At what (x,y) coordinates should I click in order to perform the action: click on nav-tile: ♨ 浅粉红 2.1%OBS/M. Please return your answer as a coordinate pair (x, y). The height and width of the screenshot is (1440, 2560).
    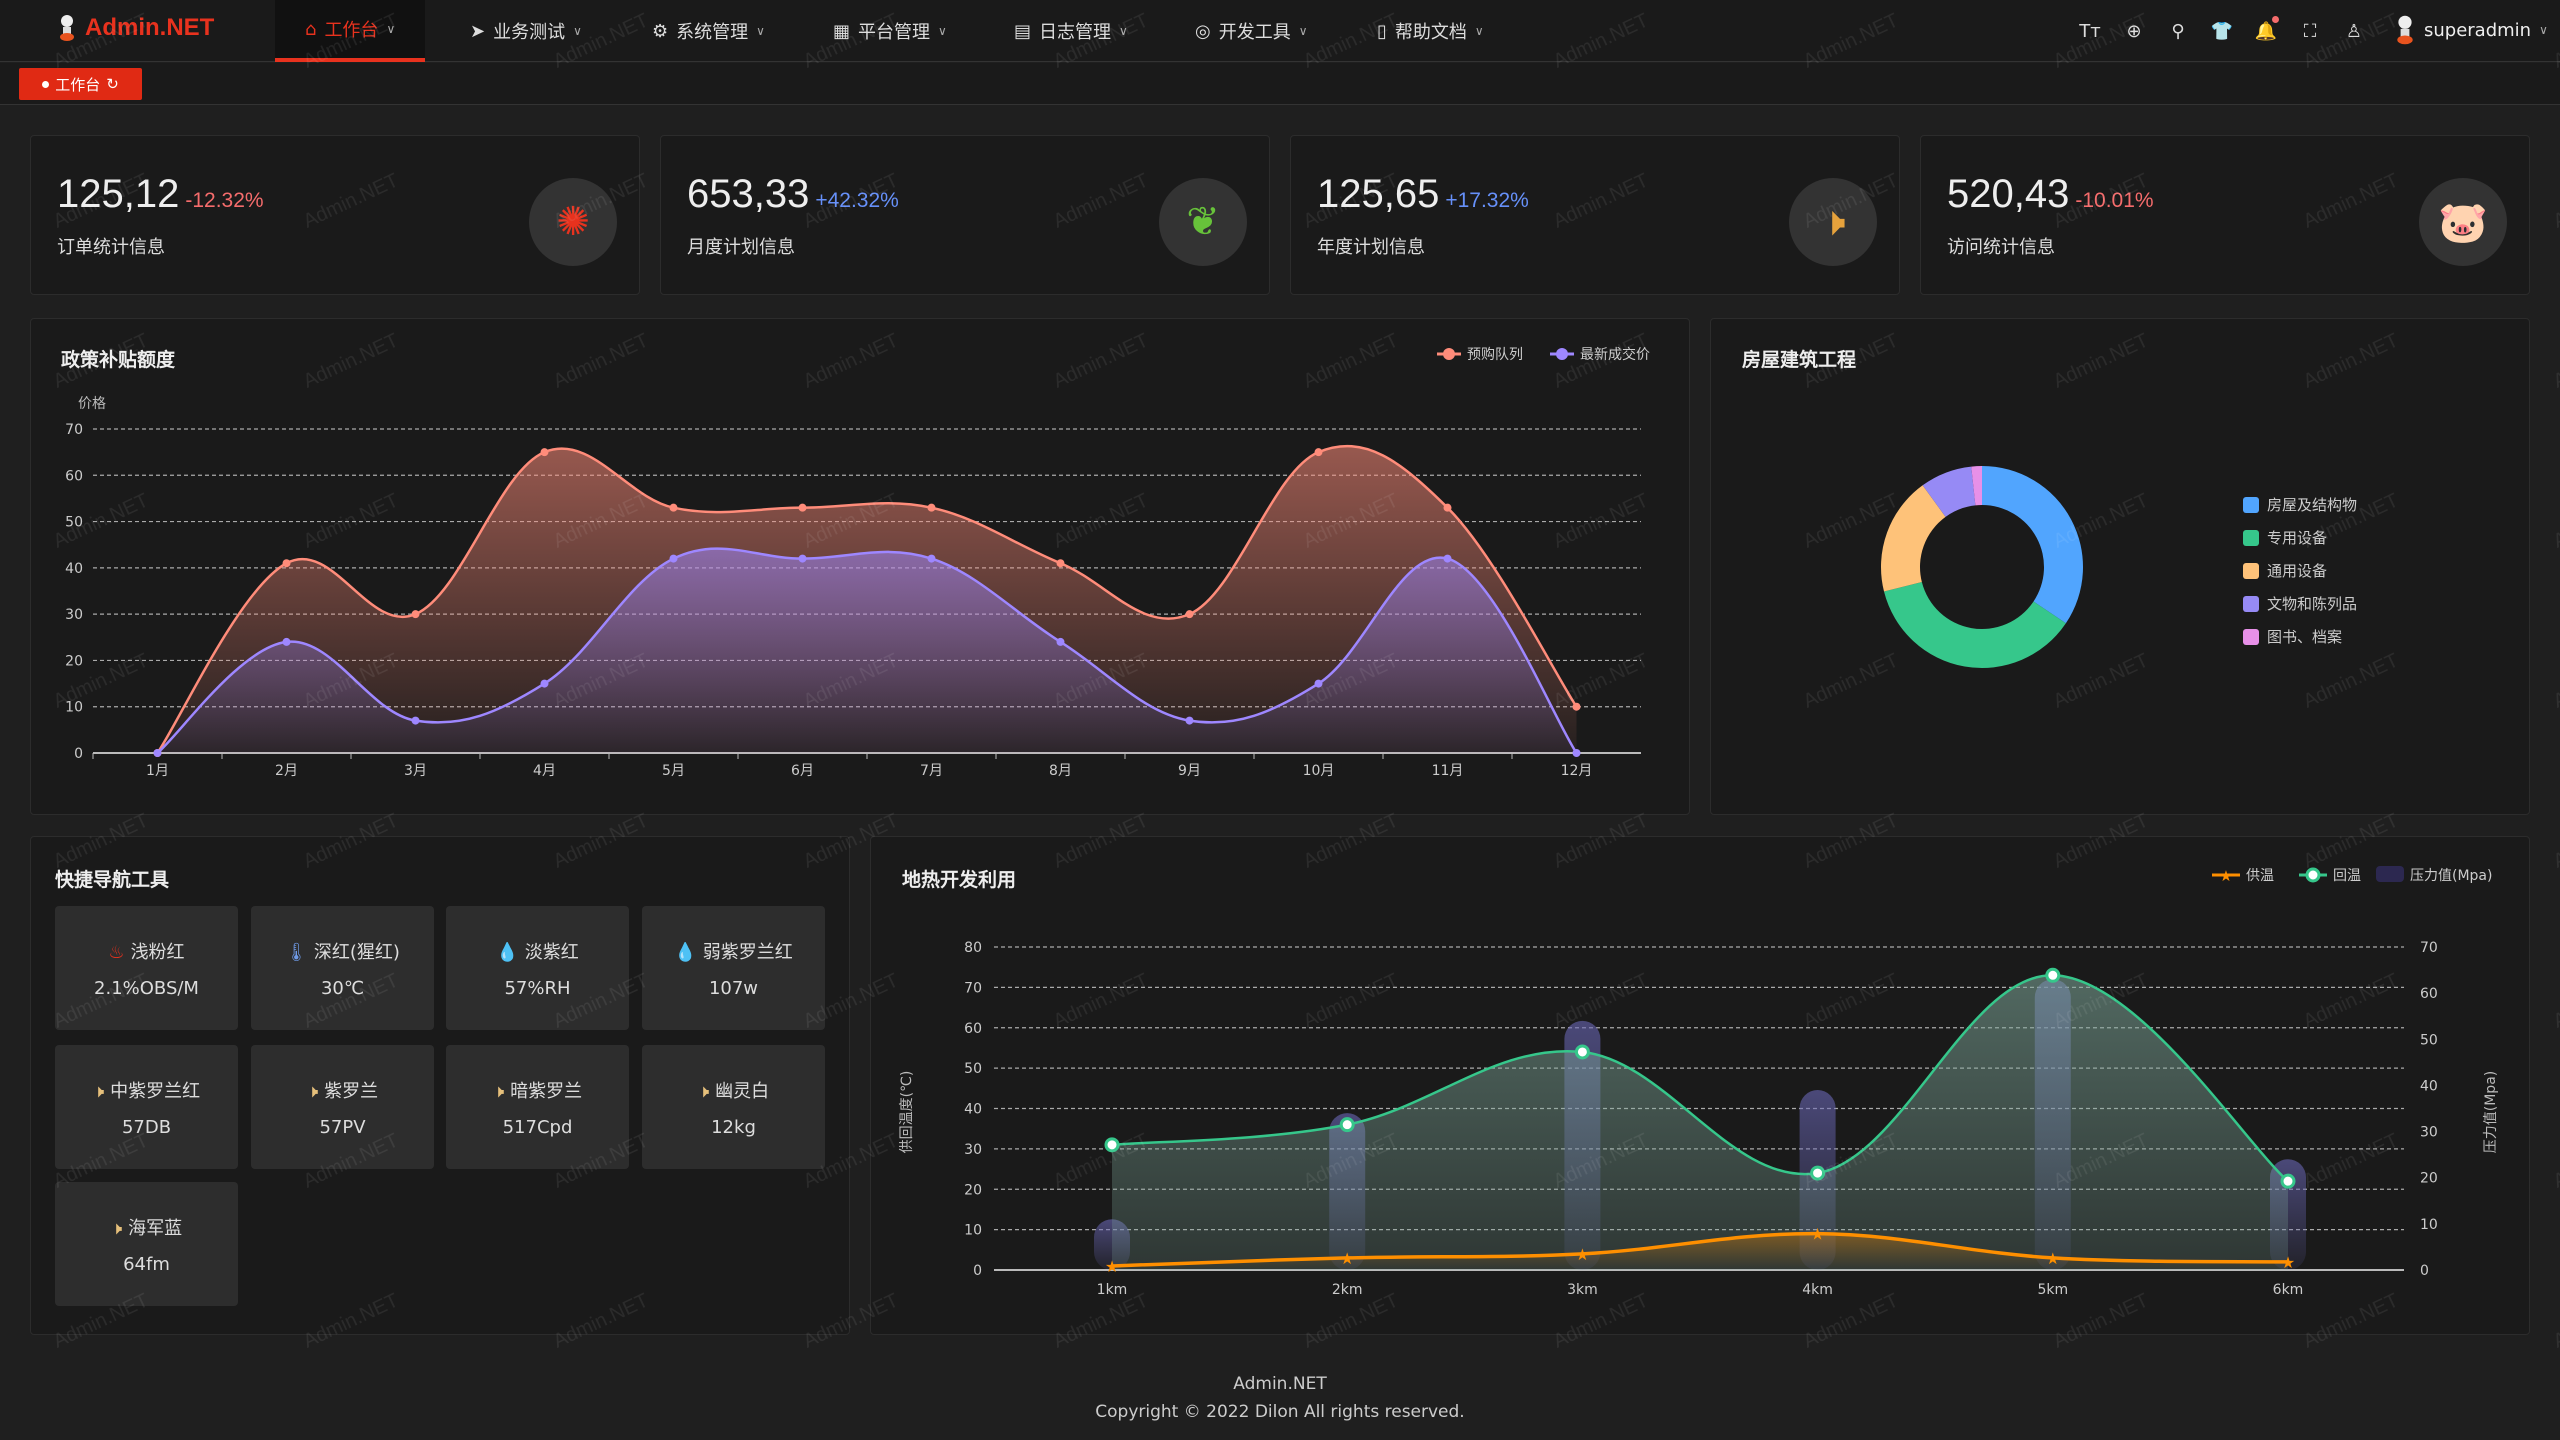
    Looking at the image, I should click on (146, 968).